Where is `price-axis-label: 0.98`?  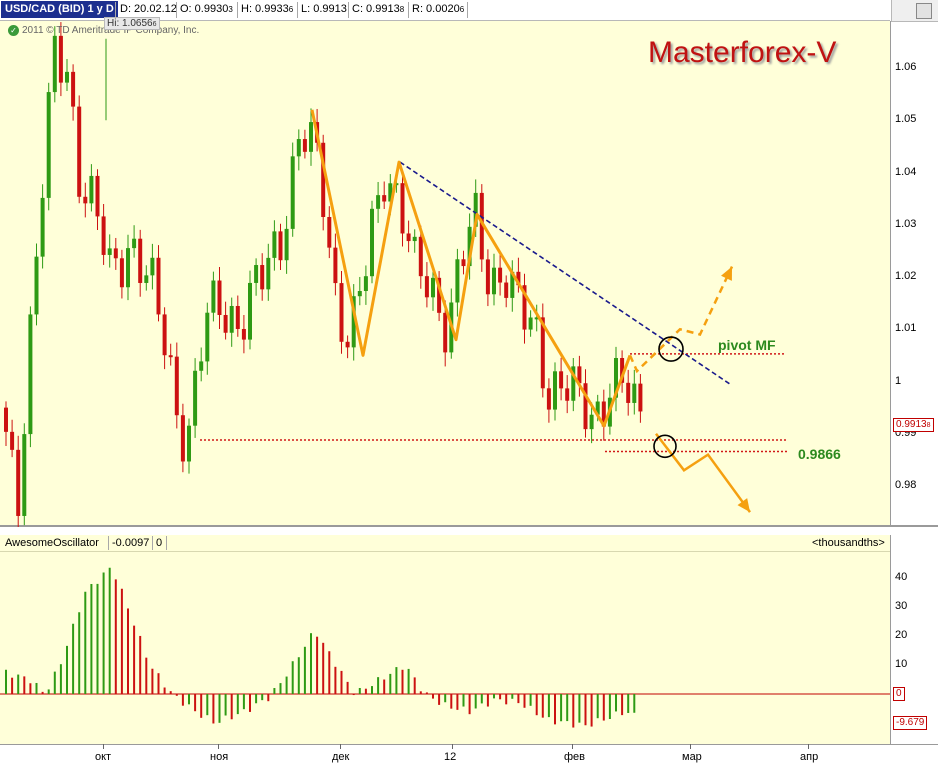
price-axis-label: 0.98 is located at coordinates (906, 484).